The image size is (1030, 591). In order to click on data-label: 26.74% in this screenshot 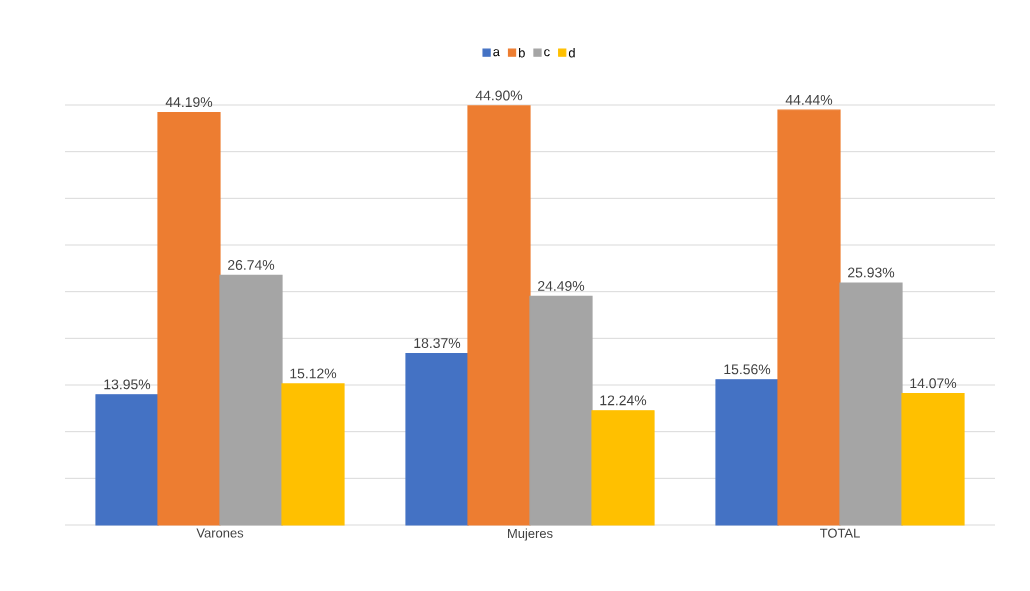, I will do `click(251, 265)`.